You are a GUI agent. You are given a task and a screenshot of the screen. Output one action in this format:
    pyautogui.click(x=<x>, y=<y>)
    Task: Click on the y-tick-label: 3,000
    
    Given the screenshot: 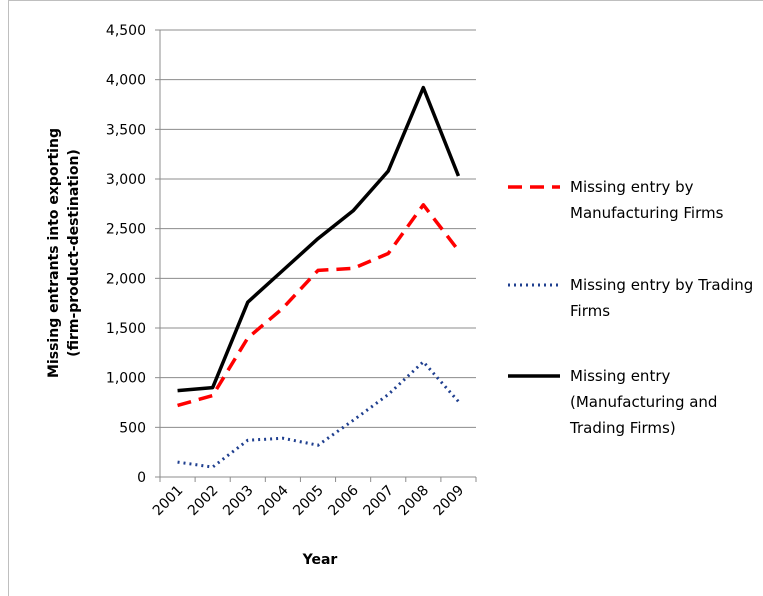 What is the action you would take?
    pyautogui.click(x=126, y=180)
    